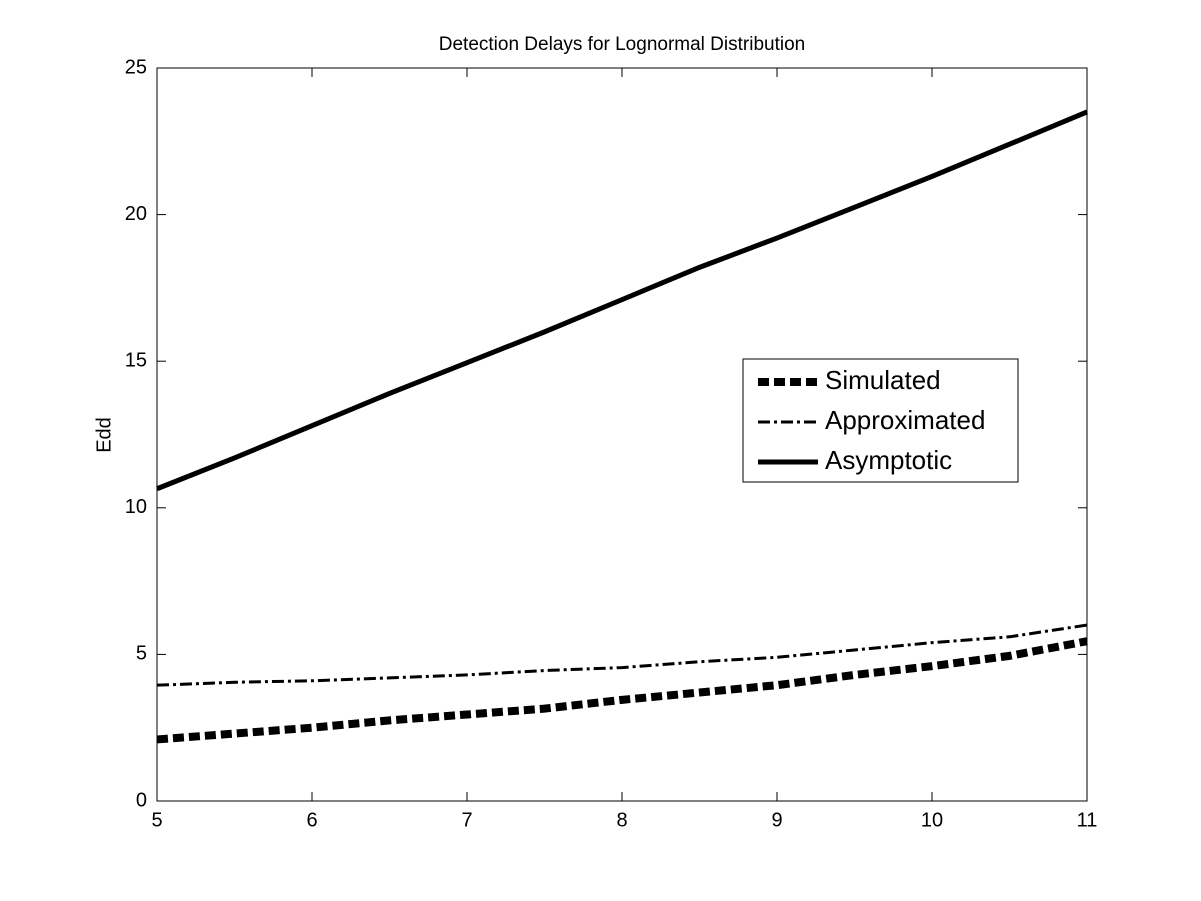 The image size is (1201, 901). Describe the element at coordinates (776, 820) in the screenshot. I see `x-tick-label: 9` at that location.